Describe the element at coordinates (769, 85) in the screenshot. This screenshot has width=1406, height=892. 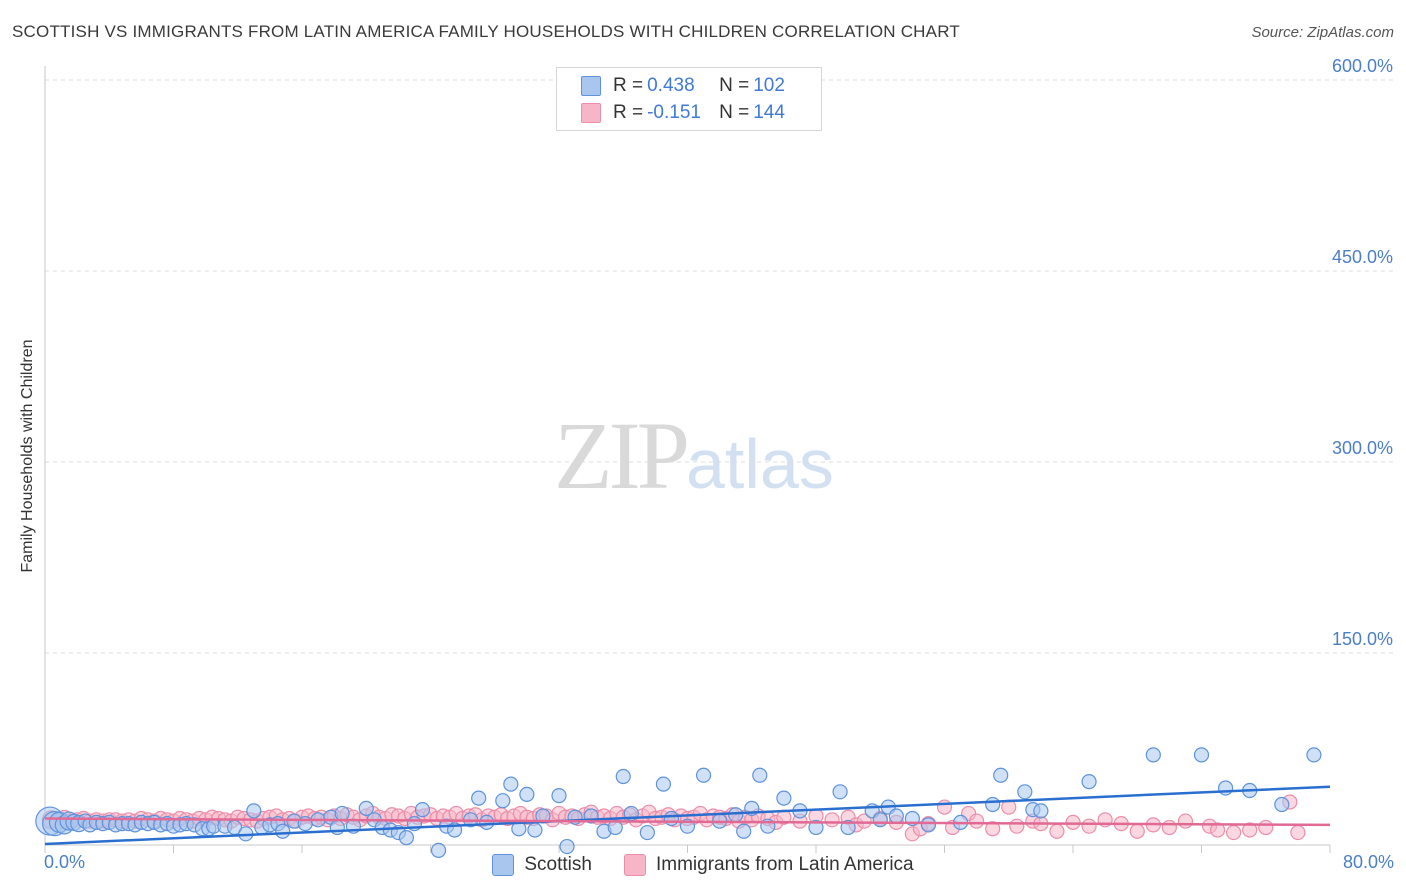
I see `stats-n-value: 102` at that location.